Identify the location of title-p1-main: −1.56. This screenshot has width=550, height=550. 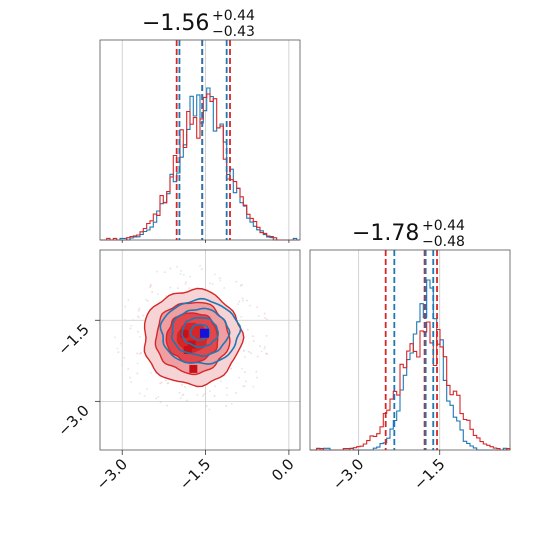
(175, 23).